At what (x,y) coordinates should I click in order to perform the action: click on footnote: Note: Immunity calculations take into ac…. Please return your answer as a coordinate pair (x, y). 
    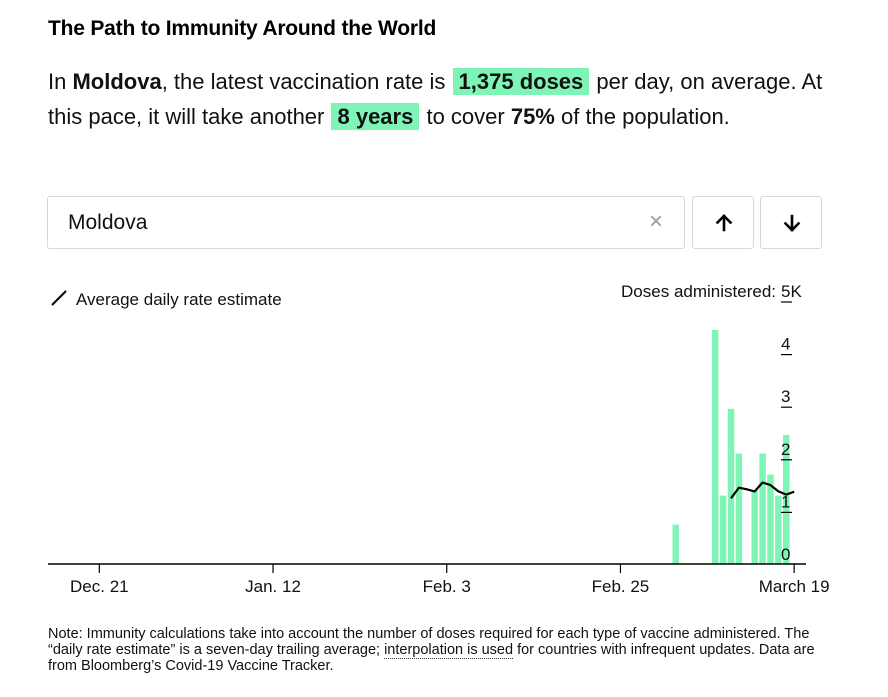
    Looking at the image, I should click on (443, 650).